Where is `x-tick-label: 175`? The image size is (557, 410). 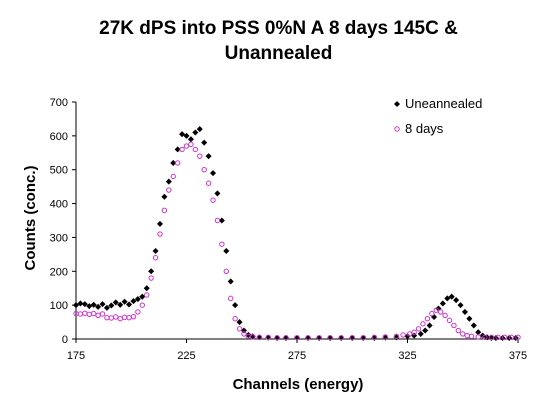 x-tick-label: 175 is located at coordinates (76, 356).